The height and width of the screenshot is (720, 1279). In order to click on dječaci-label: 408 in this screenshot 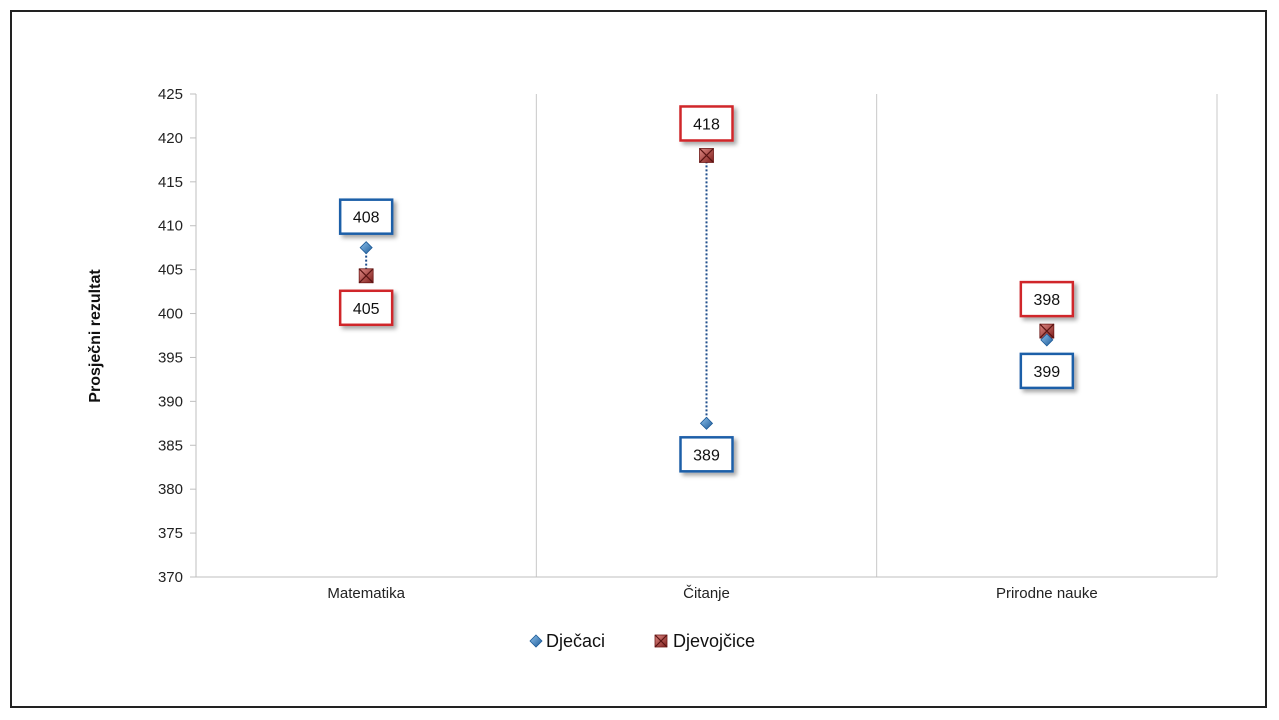, I will do `click(366, 216)`.